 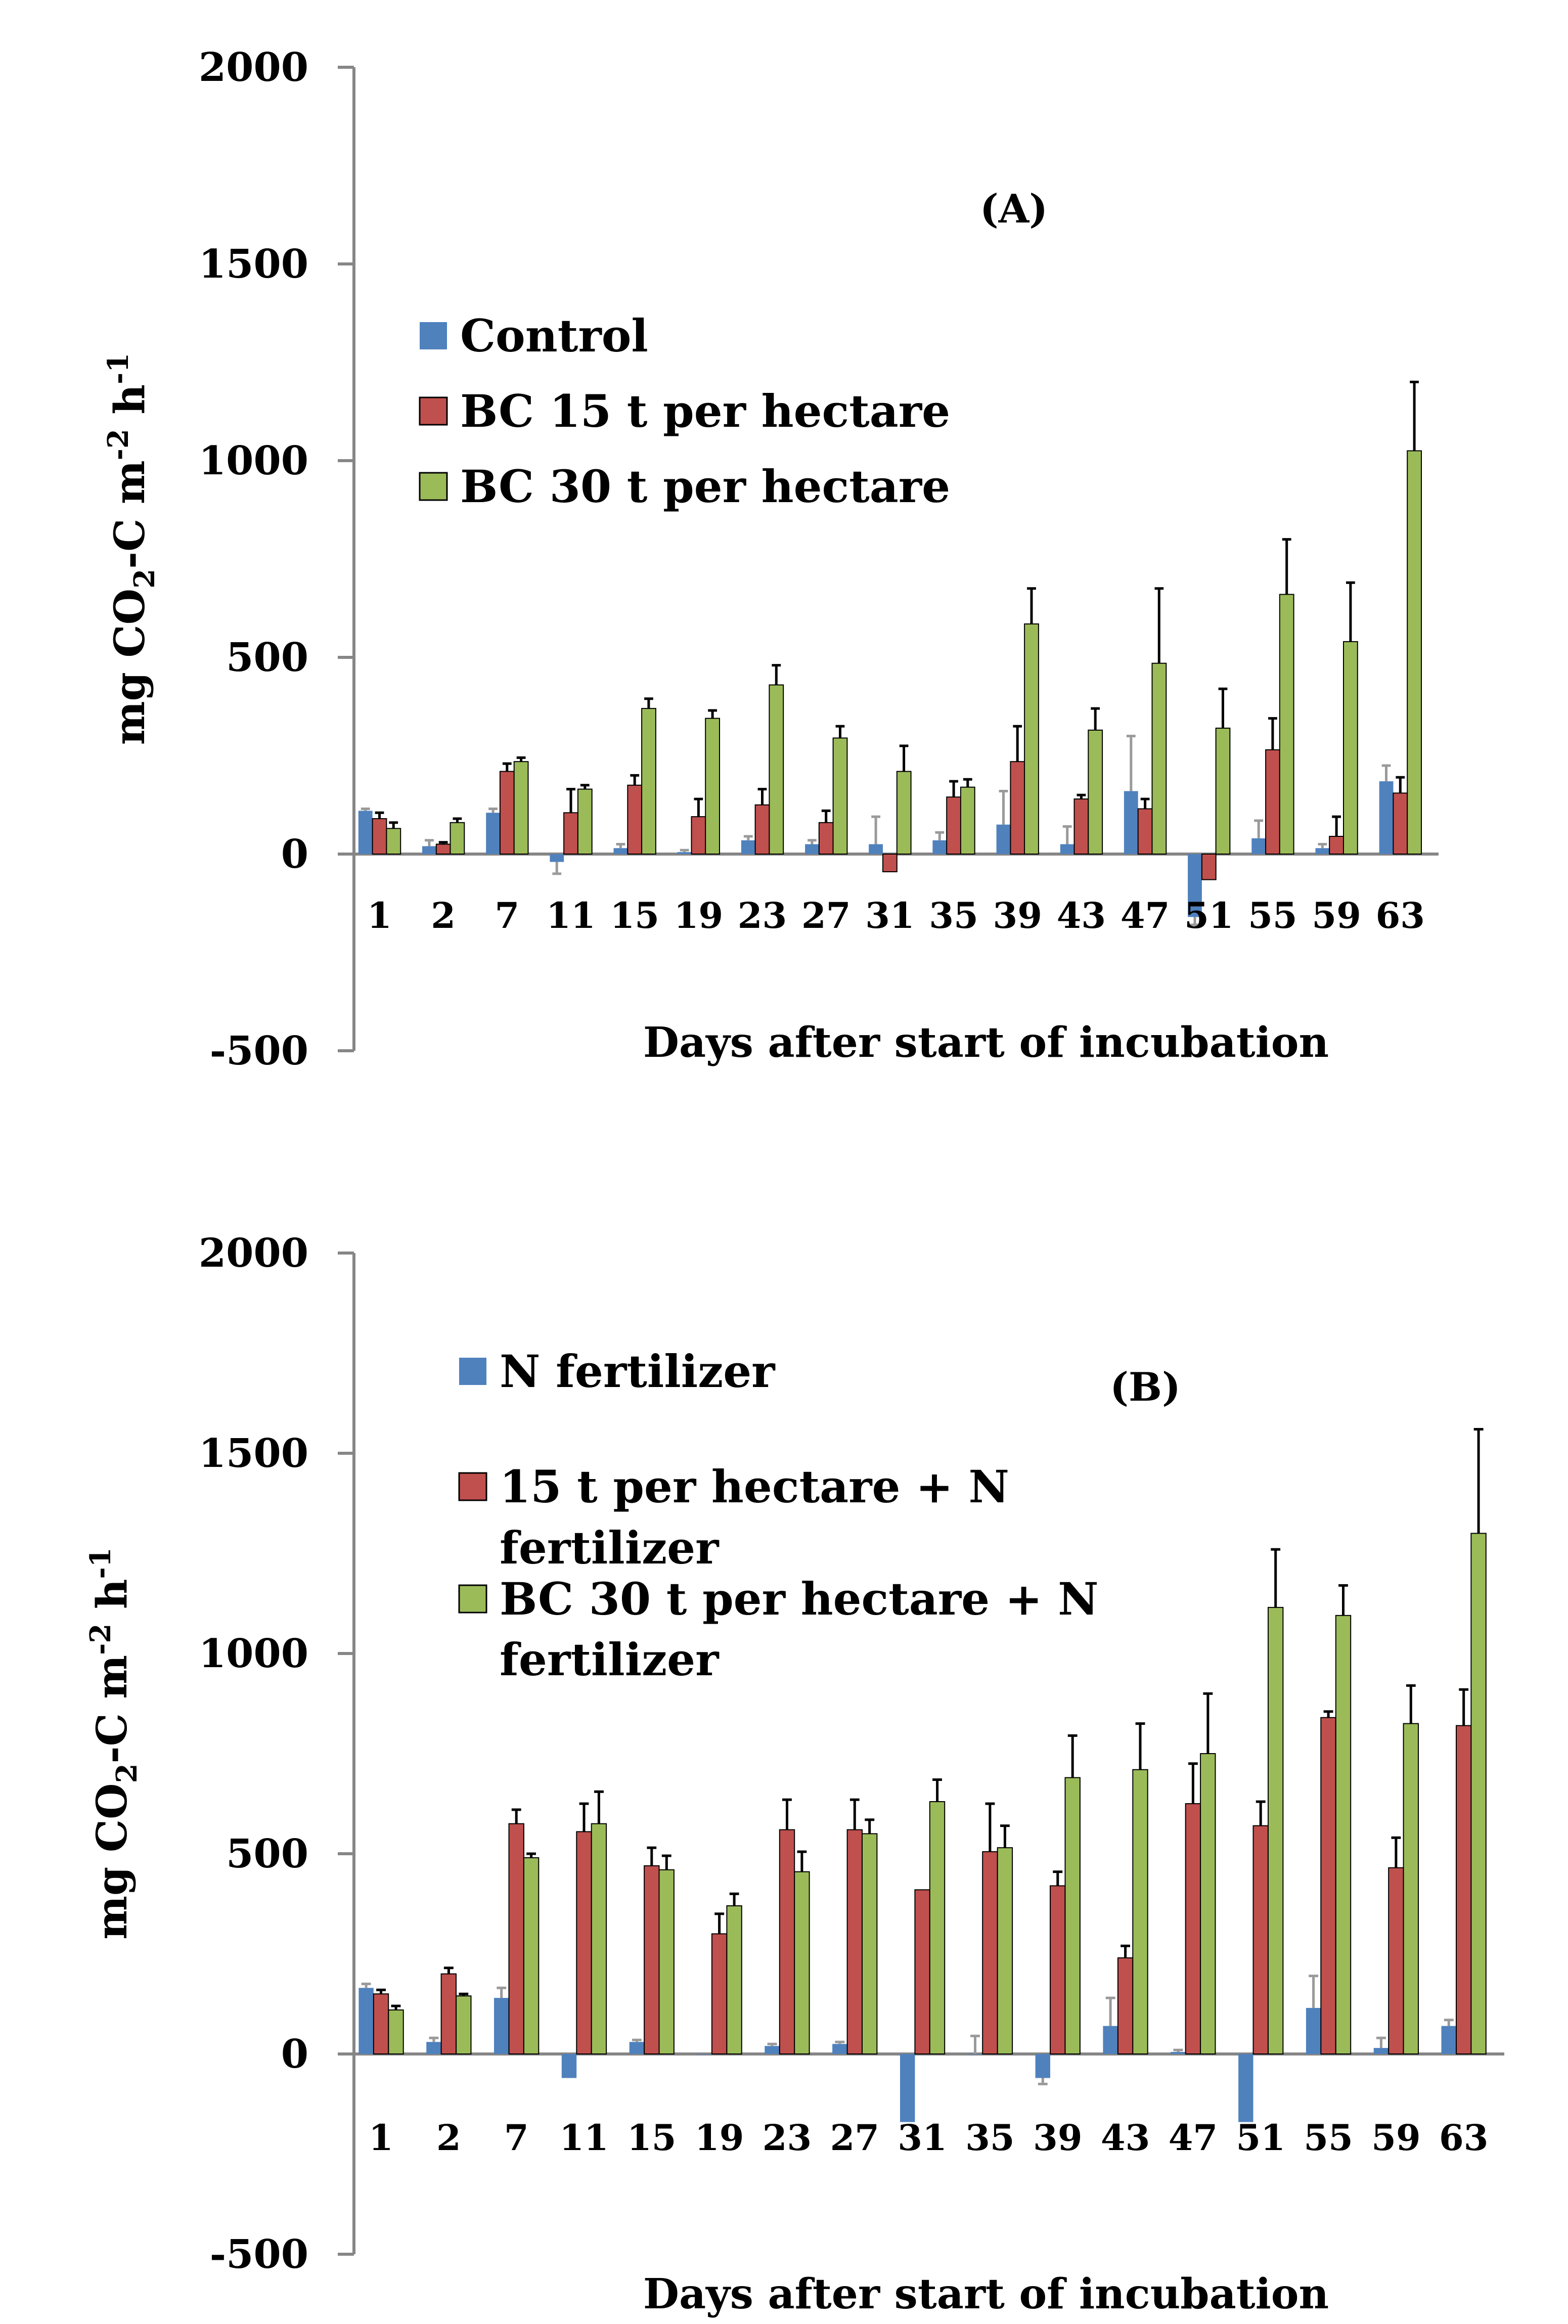 I want to click on x-tick-label: 43, so click(x=1081, y=915).